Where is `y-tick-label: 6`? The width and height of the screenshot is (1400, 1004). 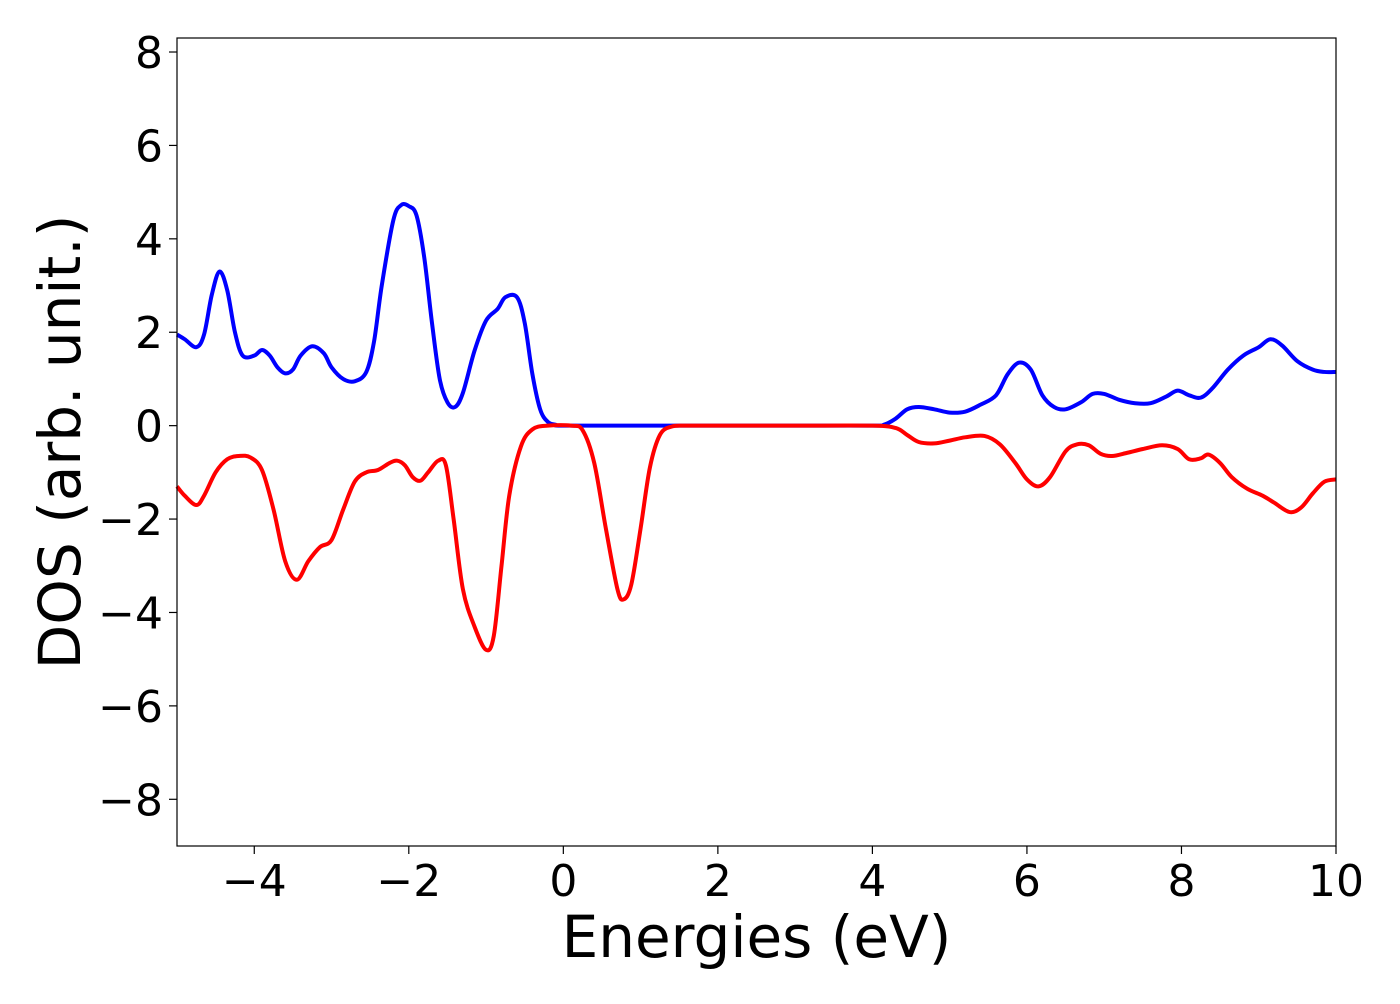 y-tick-label: 6 is located at coordinates (149, 146).